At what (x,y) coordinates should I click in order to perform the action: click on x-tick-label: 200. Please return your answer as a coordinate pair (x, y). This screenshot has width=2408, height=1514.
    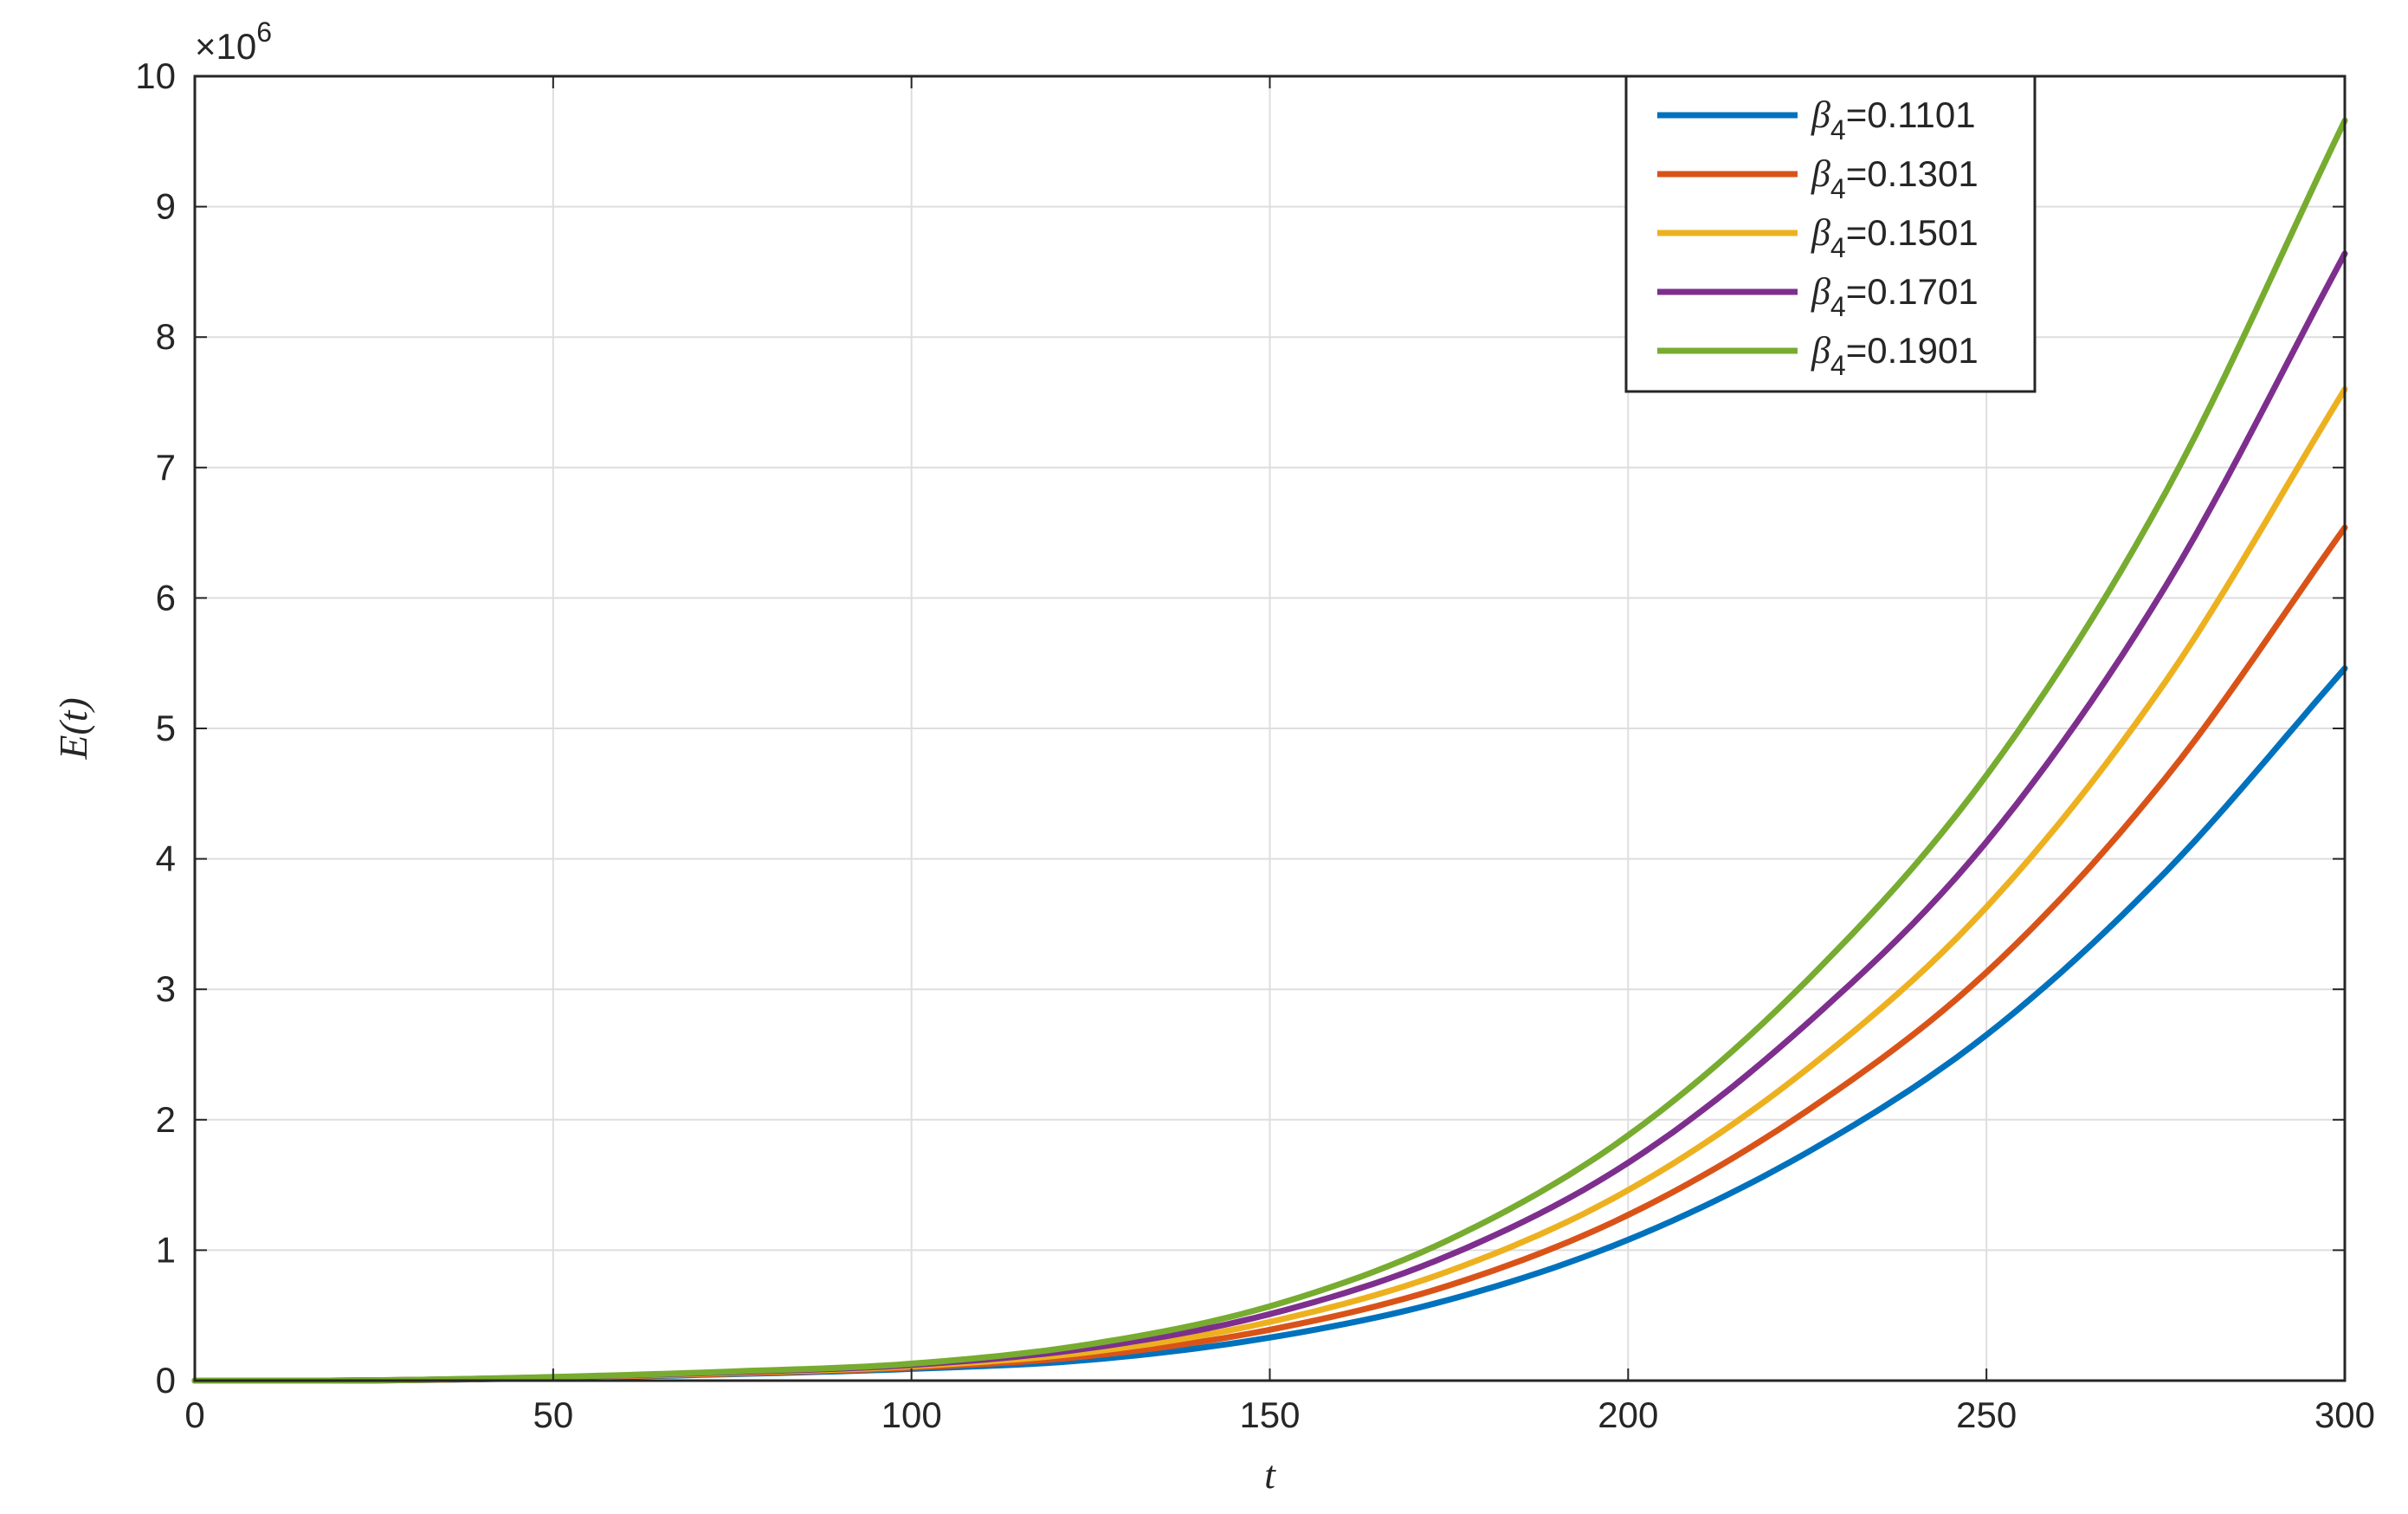
    Looking at the image, I should click on (1628, 1414).